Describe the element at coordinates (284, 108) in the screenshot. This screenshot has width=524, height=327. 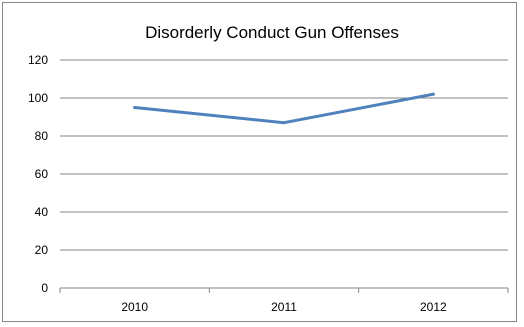
I see `series-group` at that location.